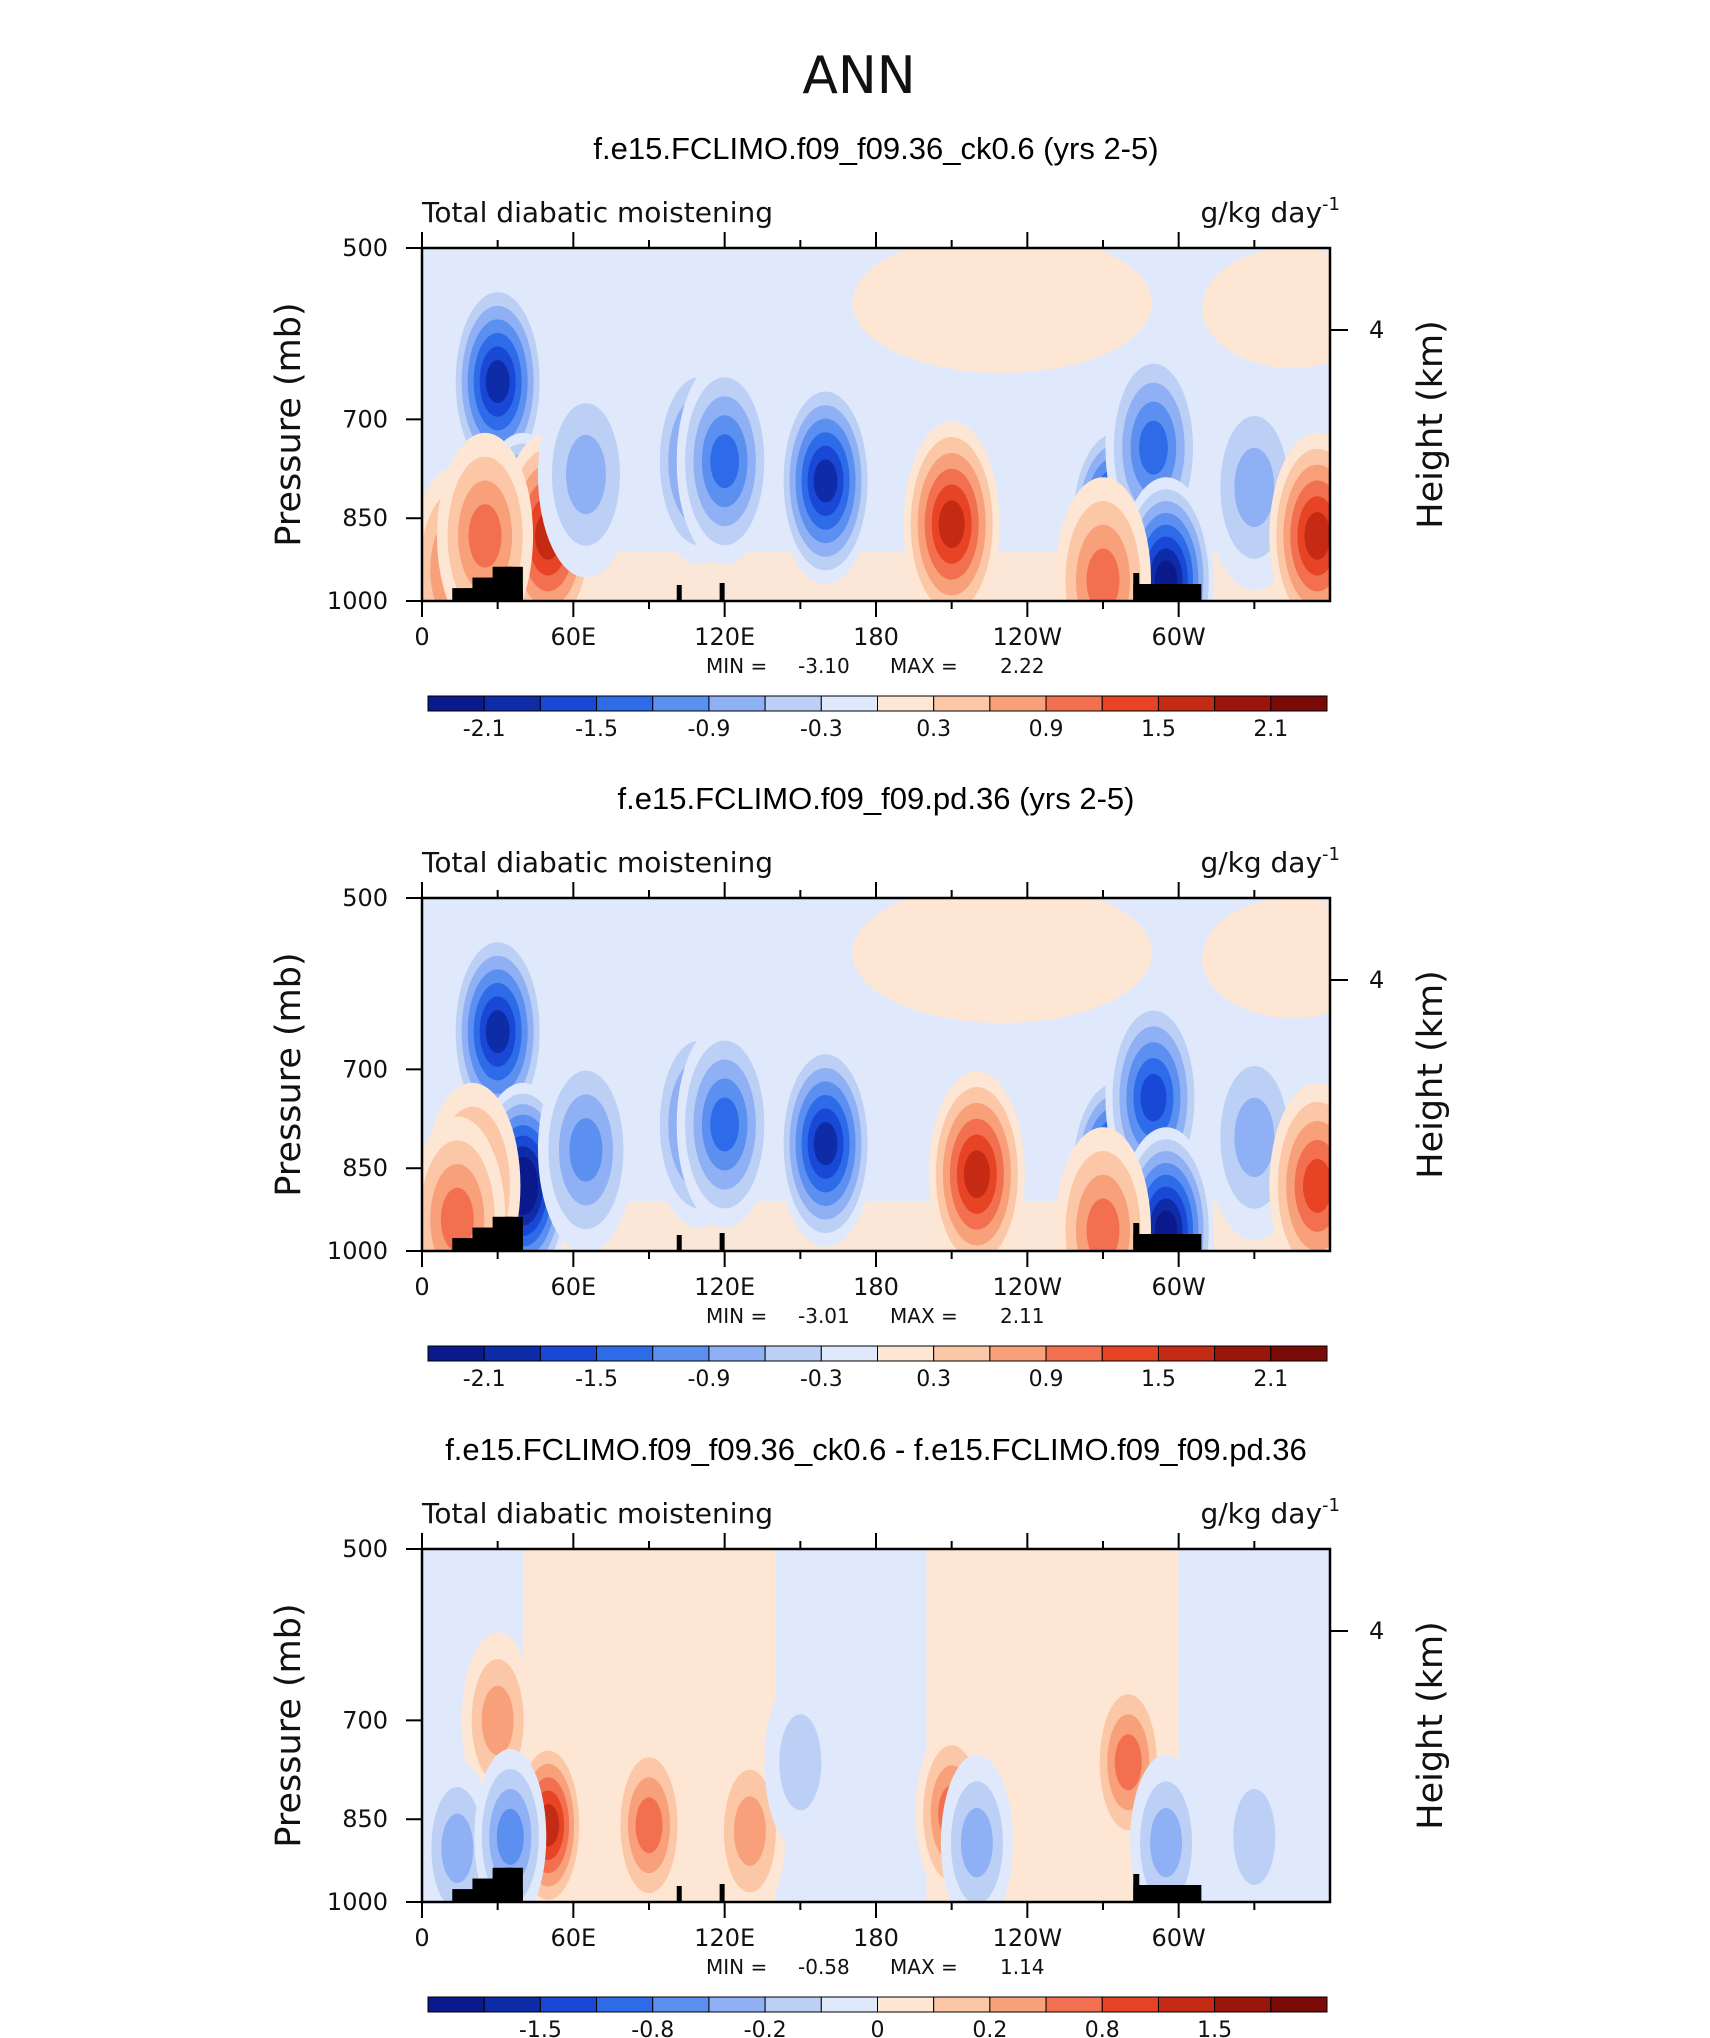 The image size is (1710, 2038). I want to click on y-tick-label: 1000, so click(357, 601).